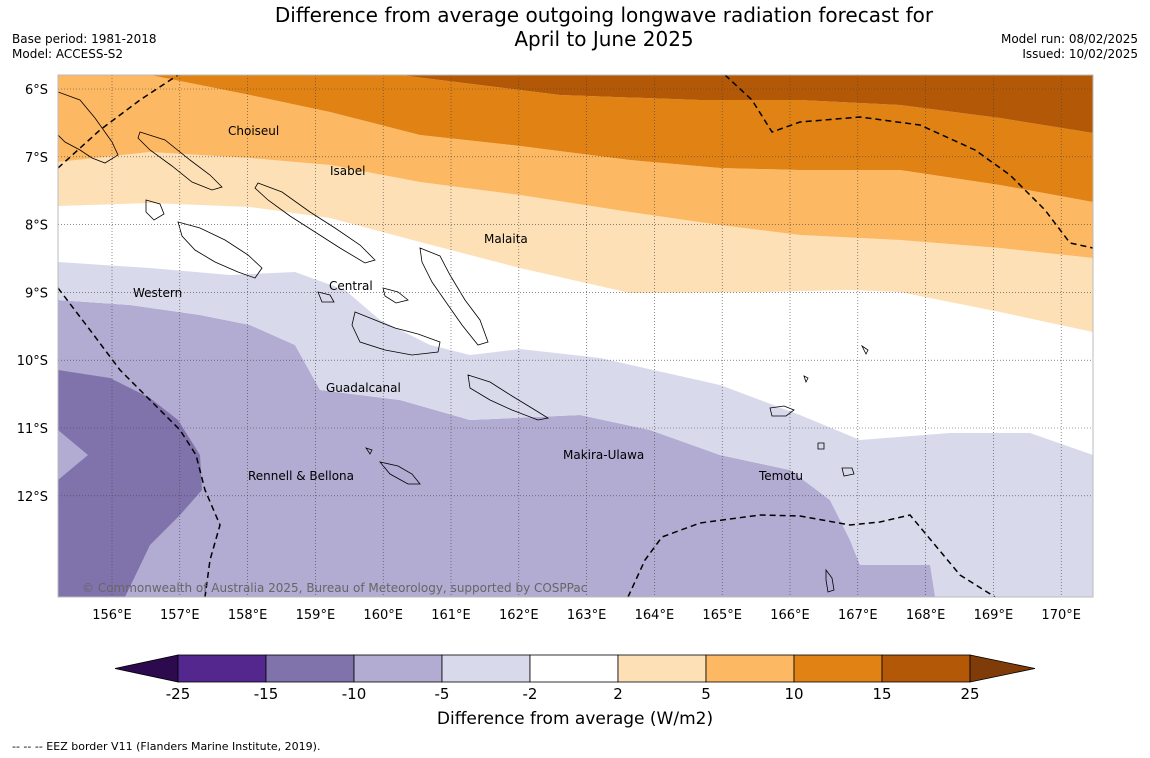  What do you see at coordinates (315, 223) in the screenshot?
I see `isabel-coast` at bounding box center [315, 223].